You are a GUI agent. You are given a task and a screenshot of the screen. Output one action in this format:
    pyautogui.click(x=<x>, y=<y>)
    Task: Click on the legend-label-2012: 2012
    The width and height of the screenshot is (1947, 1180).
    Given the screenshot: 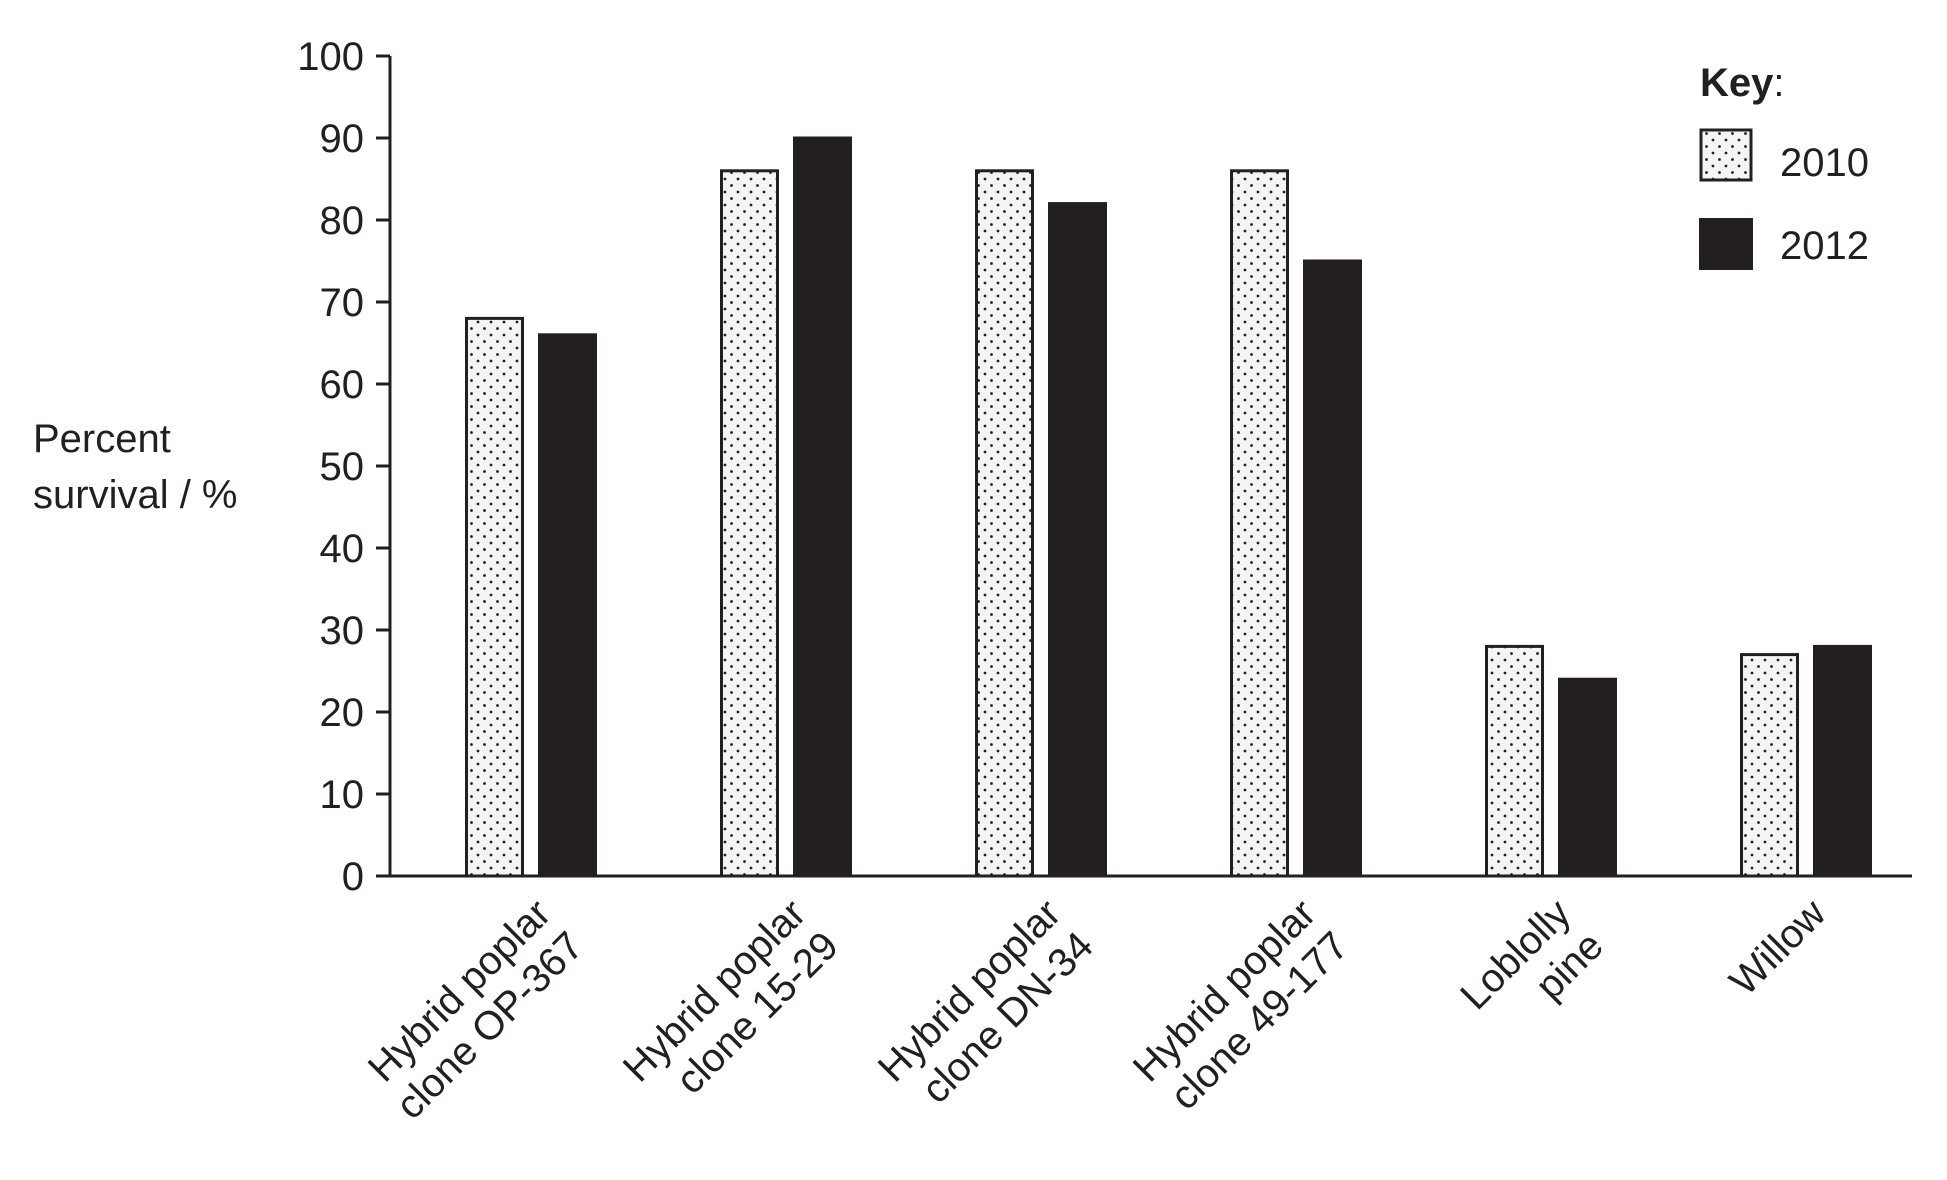 What is the action you would take?
    pyautogui.click(x=1824, y=246)
    